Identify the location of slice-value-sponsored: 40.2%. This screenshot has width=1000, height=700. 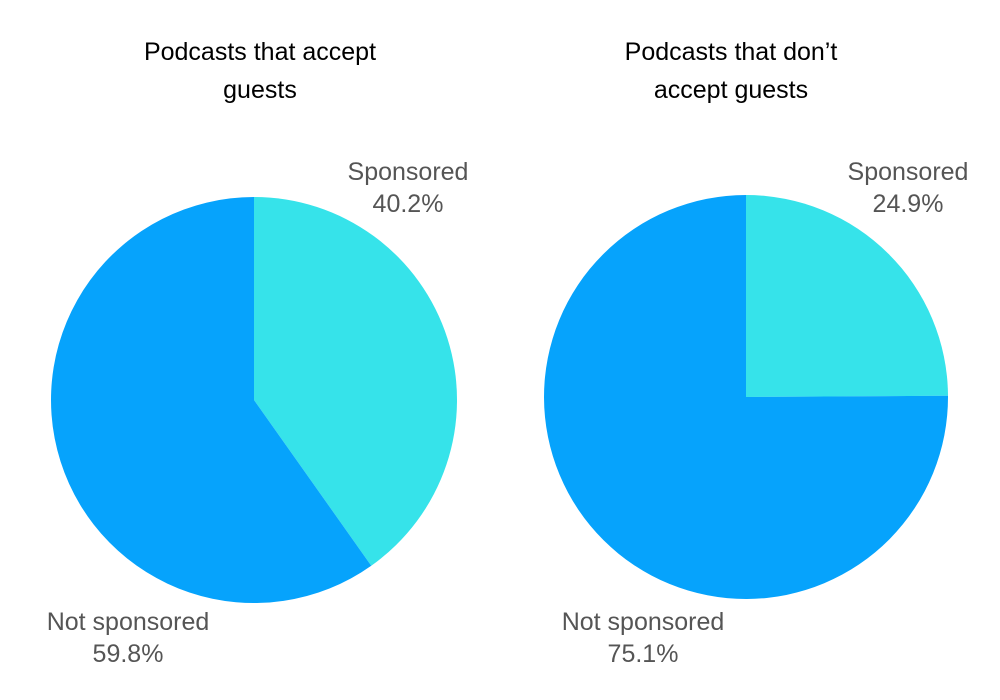
(408, 204).